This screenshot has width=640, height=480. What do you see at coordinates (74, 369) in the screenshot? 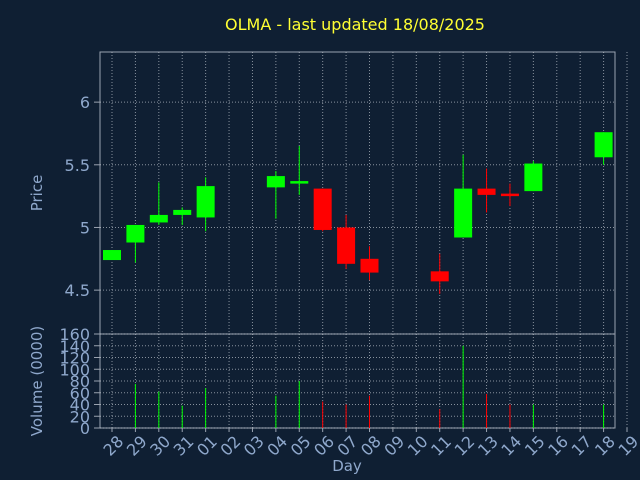
I see `volume-y-tick-label: 100` at bounding box center [74, 369].